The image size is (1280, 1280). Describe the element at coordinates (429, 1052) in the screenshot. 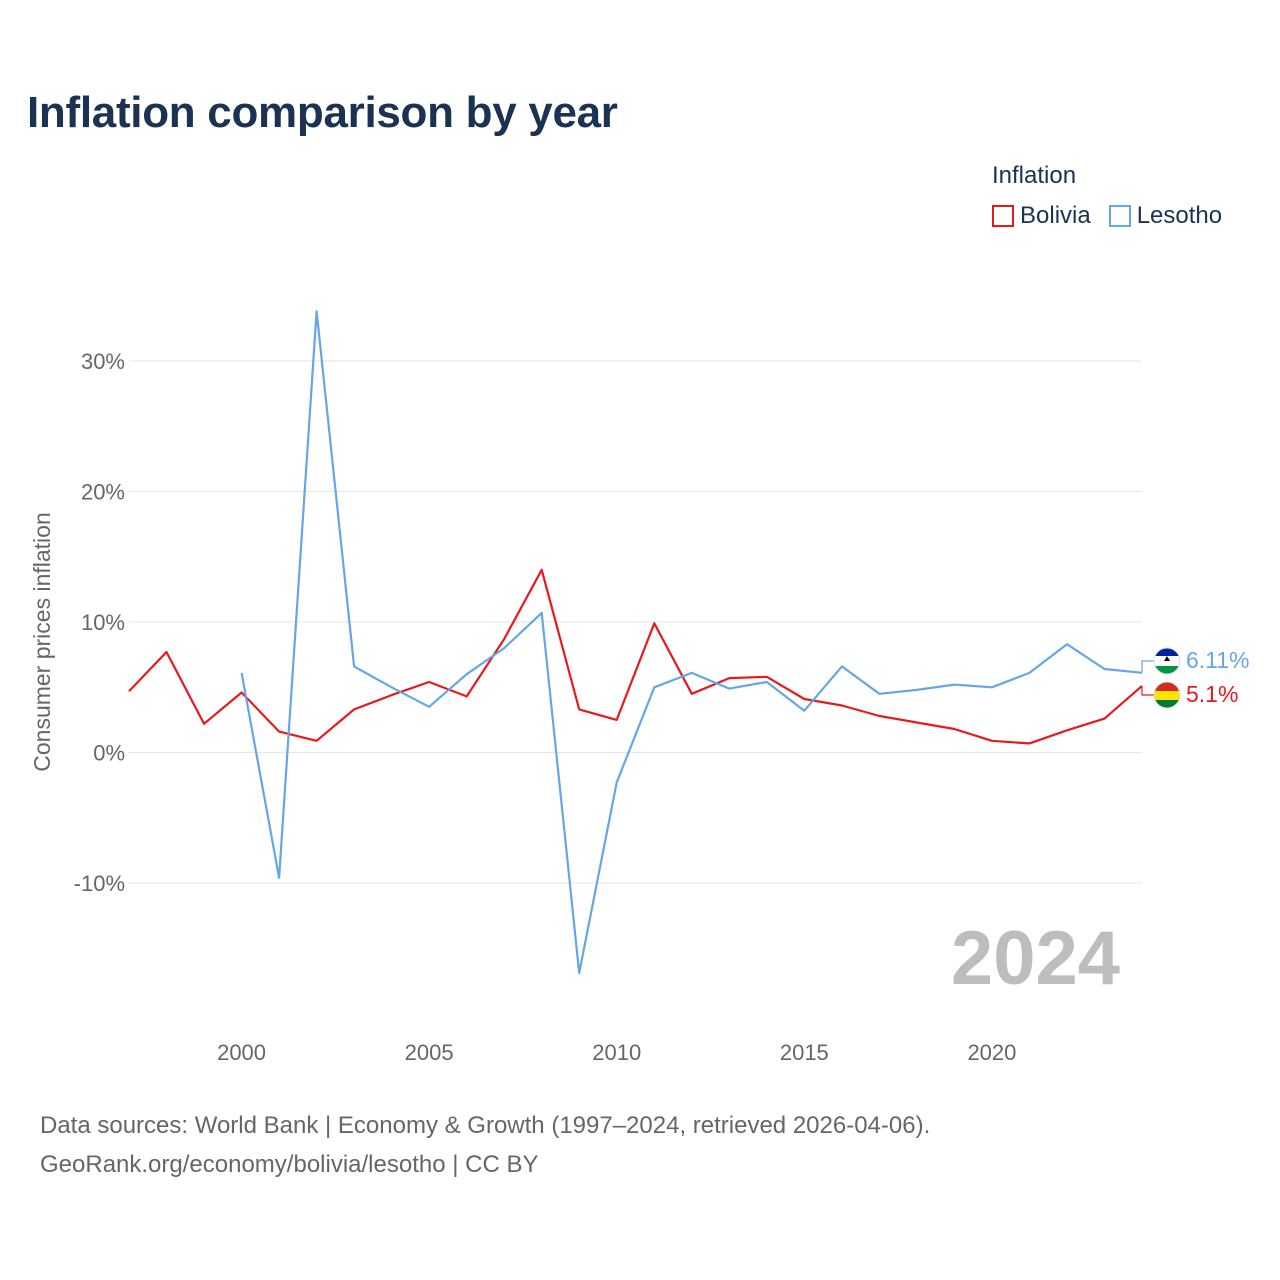

I see `x-tick-label: 2005` at that location.